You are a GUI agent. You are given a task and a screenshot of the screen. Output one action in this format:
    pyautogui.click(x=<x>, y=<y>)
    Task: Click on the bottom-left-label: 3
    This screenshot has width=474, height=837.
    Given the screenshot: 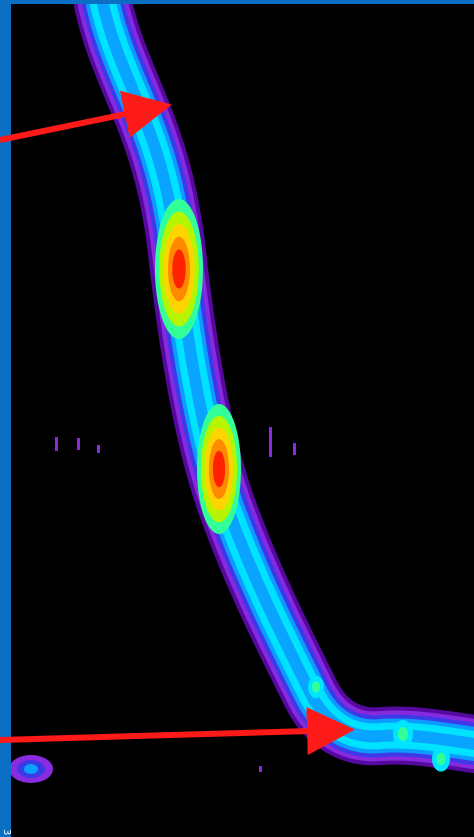 What is the action you would take?
    pyautogui.click(x=6, y=831)
    